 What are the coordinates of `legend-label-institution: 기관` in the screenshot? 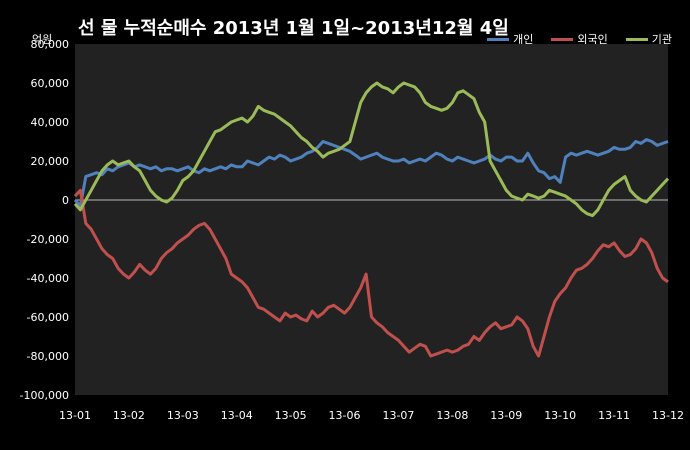 It's located at (661, 39).